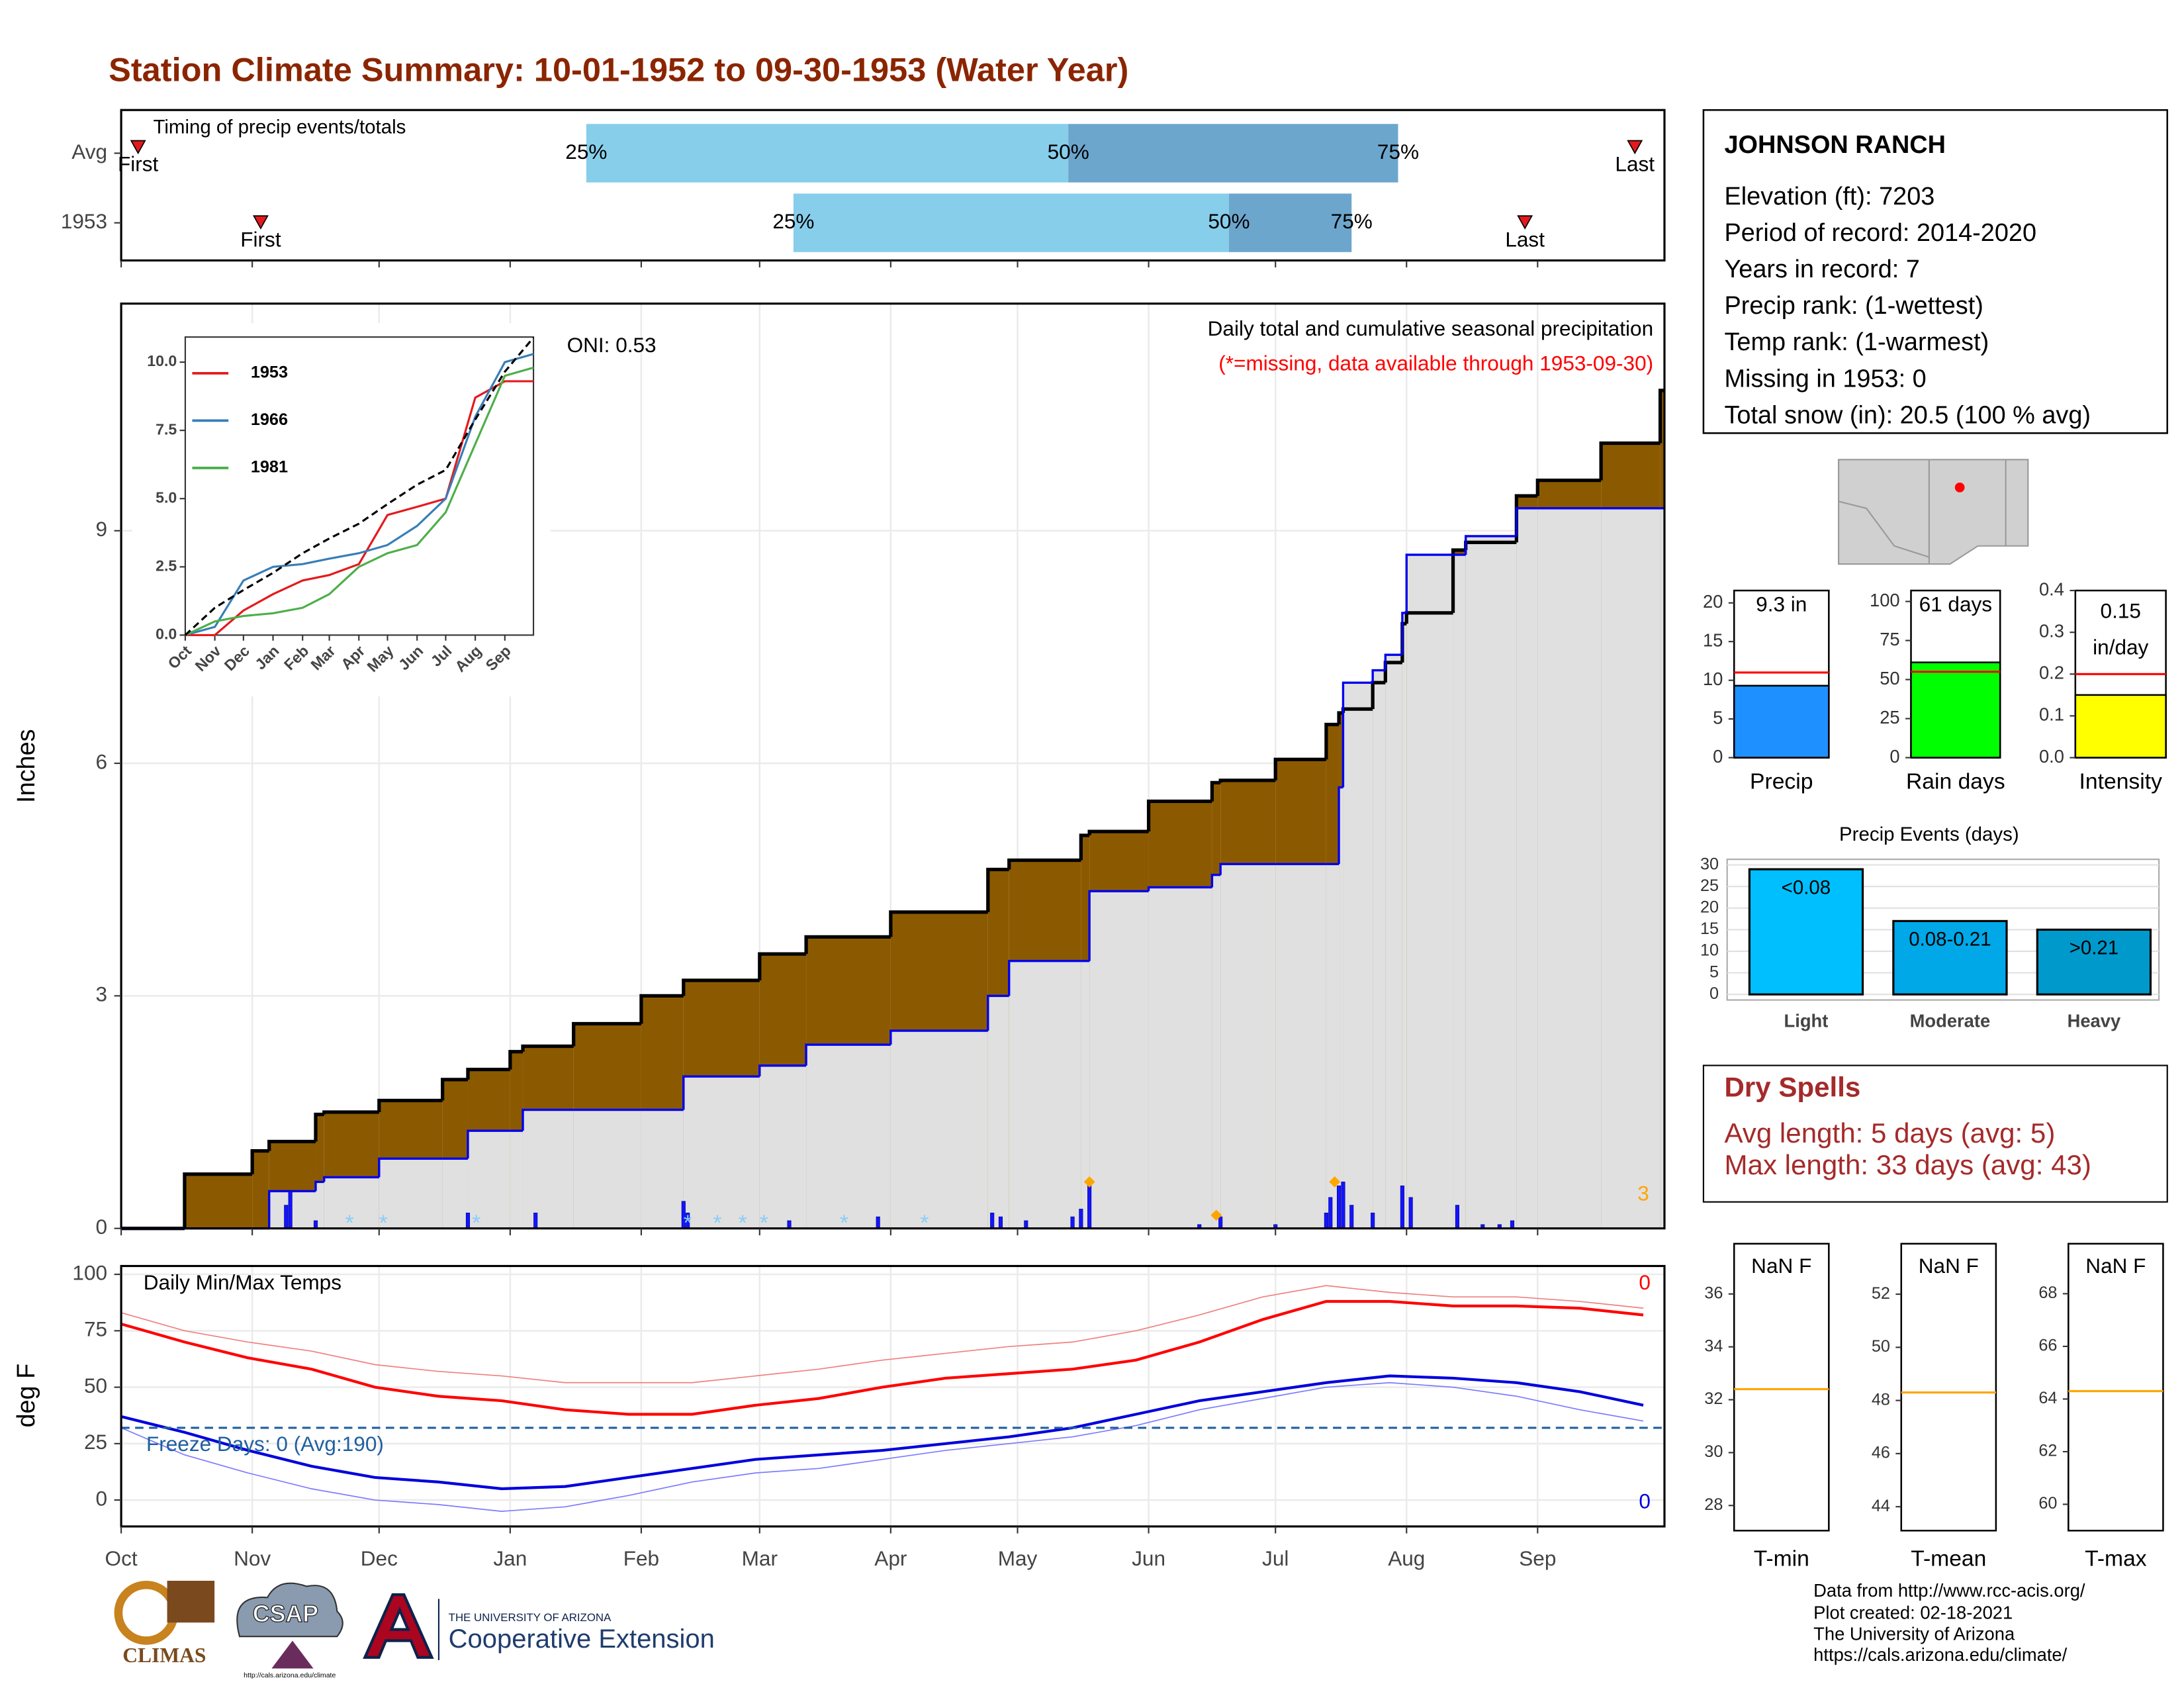 This screenshot has height=1688, width=2184. What do you see at coordinates (1713, 679) in the screenshot?
I see `y-tick-label: 10` at bounding box center [1713, 679].